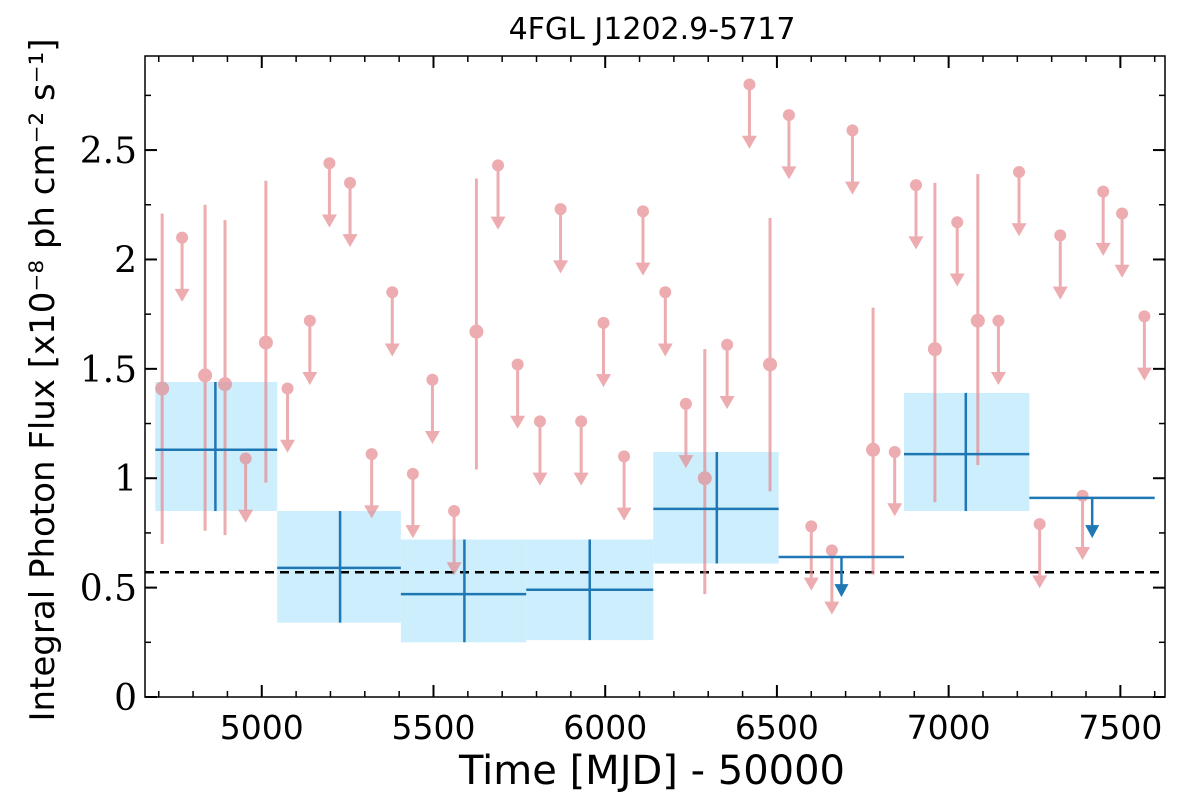 The width and height of the screenshot is (1200, 800). Describe the element at coordinates (433, 727) in the screenshot. I see `x-tick-label-1: 5500` at that location.